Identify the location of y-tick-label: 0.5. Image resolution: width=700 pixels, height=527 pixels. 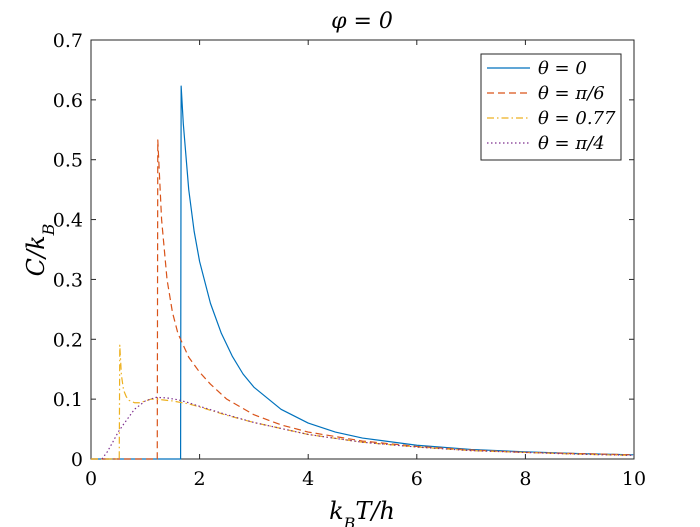
(68, 161).